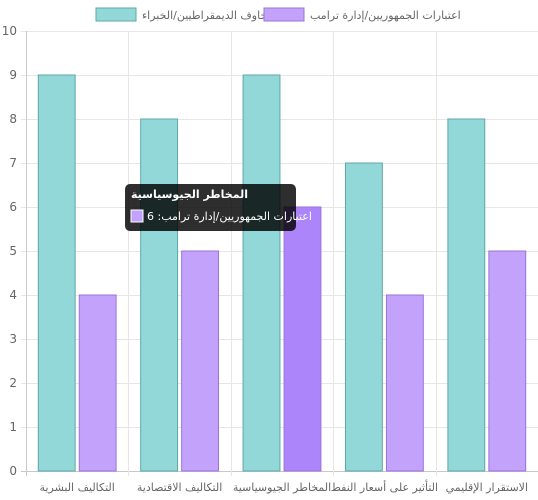 Image resolution: width=538 pixels, height=500 pixels. Describe the element at coordinates (189, 194) in the screenshot. I see `tooltip-title: المخاطر الجيوسياسية` at that location.